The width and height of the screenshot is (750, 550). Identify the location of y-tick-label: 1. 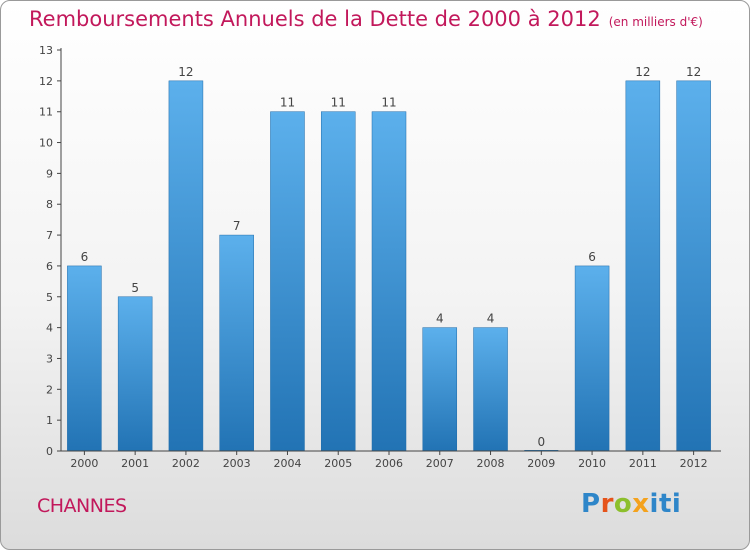
(49, 420).